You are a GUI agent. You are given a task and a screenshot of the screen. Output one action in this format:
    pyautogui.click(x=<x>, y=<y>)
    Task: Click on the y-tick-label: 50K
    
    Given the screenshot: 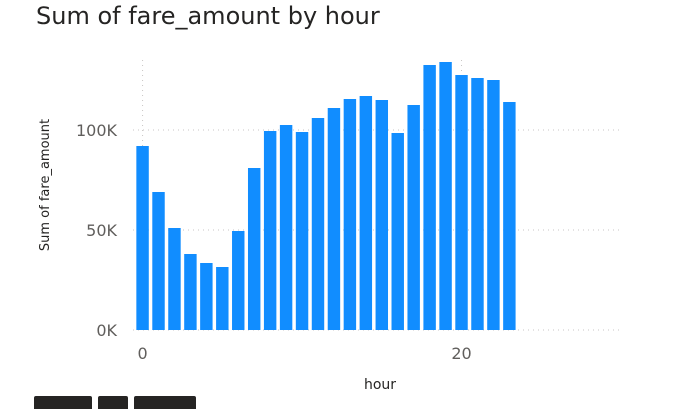 What is the action you would take?
    pyautogui.click(x=101, y=230)
    